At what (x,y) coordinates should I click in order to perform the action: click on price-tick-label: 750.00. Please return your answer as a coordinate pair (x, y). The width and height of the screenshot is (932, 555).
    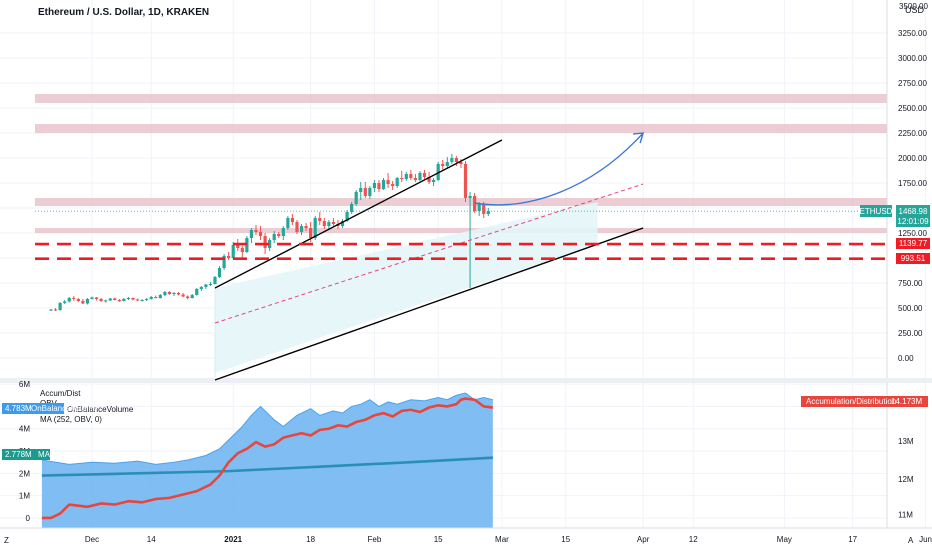
    Looking at the image, I should click on (910, 283).